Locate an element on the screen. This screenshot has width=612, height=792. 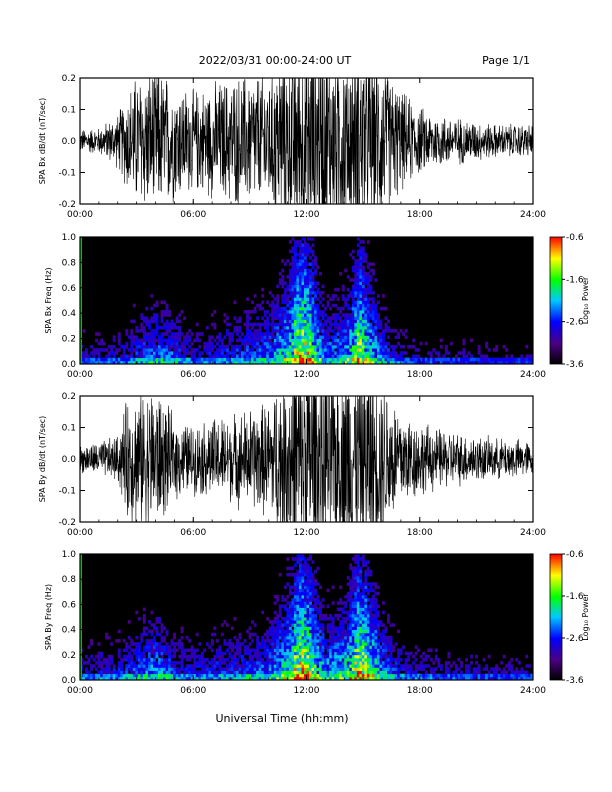
y-tick-label: -0.2 is located at coordinates (67, 205).